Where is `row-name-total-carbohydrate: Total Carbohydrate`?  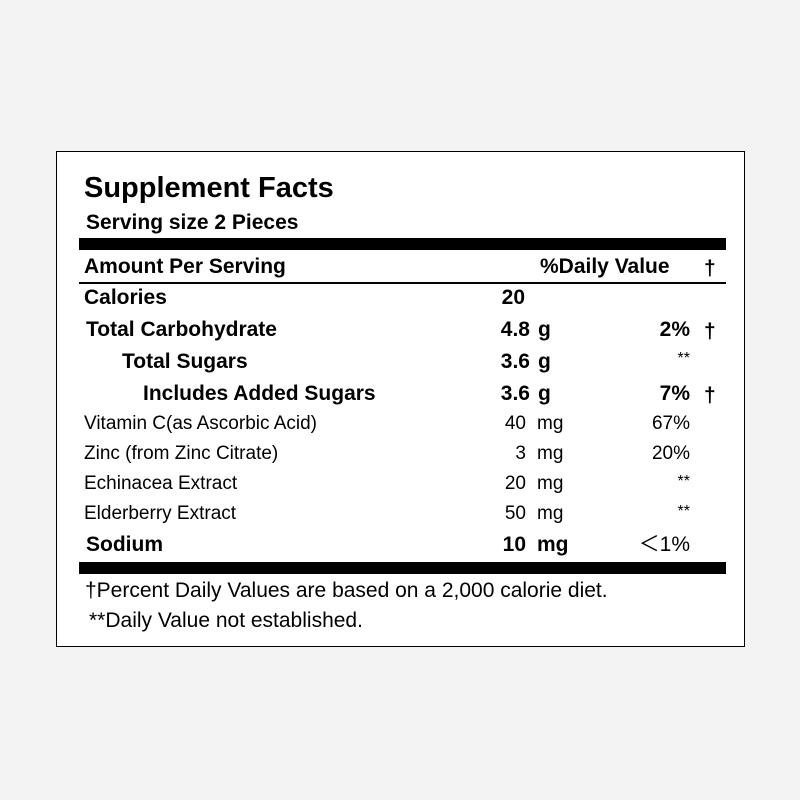 row-name-total-carbohydrate: Total Carbohydrate is located at coordinates (181, 329).